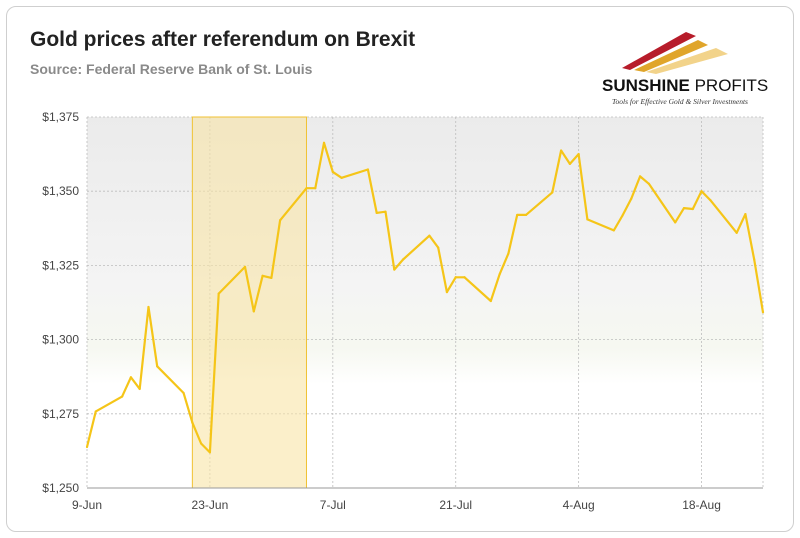 The width and height of the screenshot is (800, 538). What do you see at coordinates (396, 505) in the screenshot?
I see `x-axis-labels: 9-Jun 23-Jun 7-Jul 21-Jul 4-Aug 18-Aug` at bounding box center [396, 505].